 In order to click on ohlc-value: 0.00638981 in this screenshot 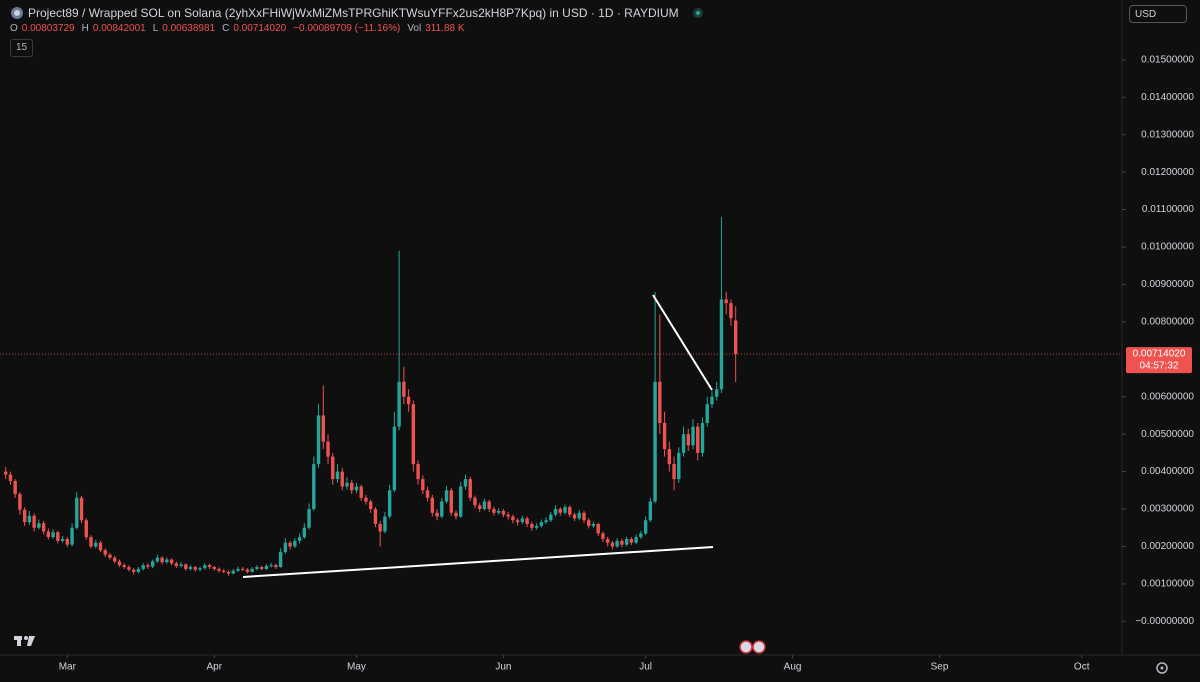, I will do `click(189, 28)`.